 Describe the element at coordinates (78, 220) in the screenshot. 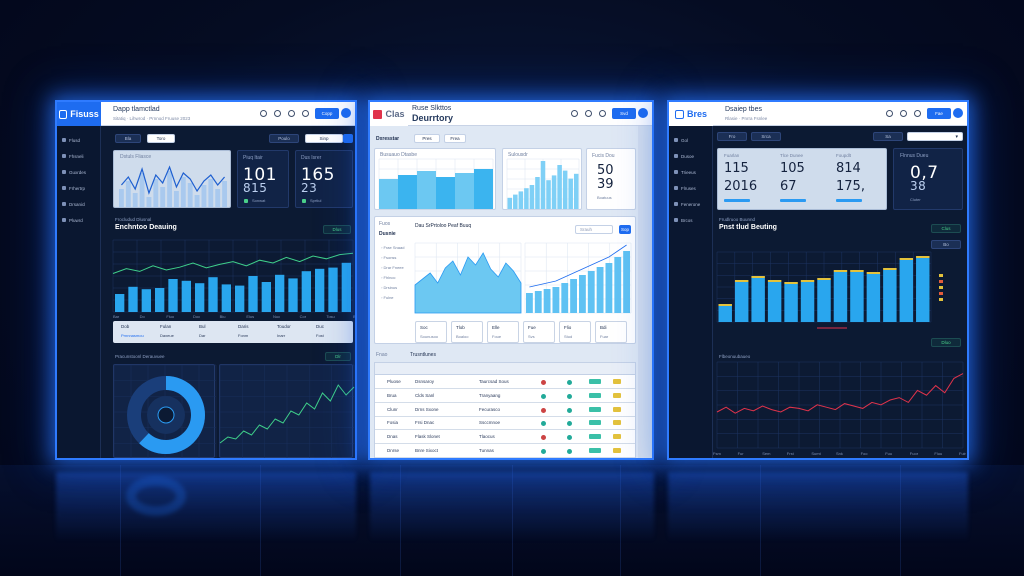

I see `sidebar-item: Pluwrd` at that location.